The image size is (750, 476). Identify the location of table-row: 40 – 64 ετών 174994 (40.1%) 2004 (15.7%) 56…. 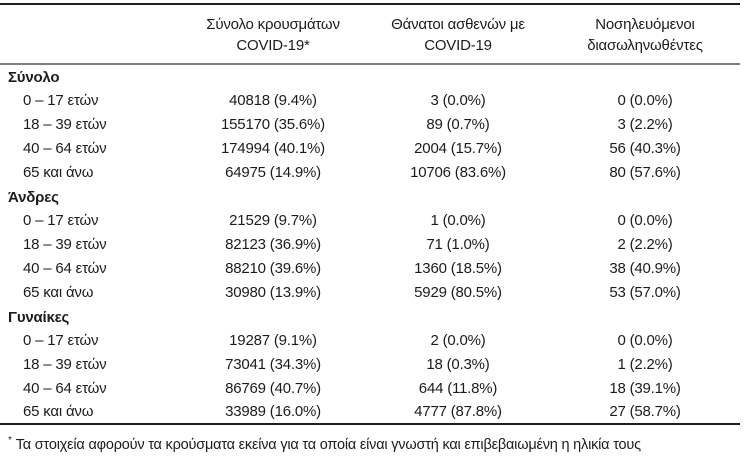
(370, 148).